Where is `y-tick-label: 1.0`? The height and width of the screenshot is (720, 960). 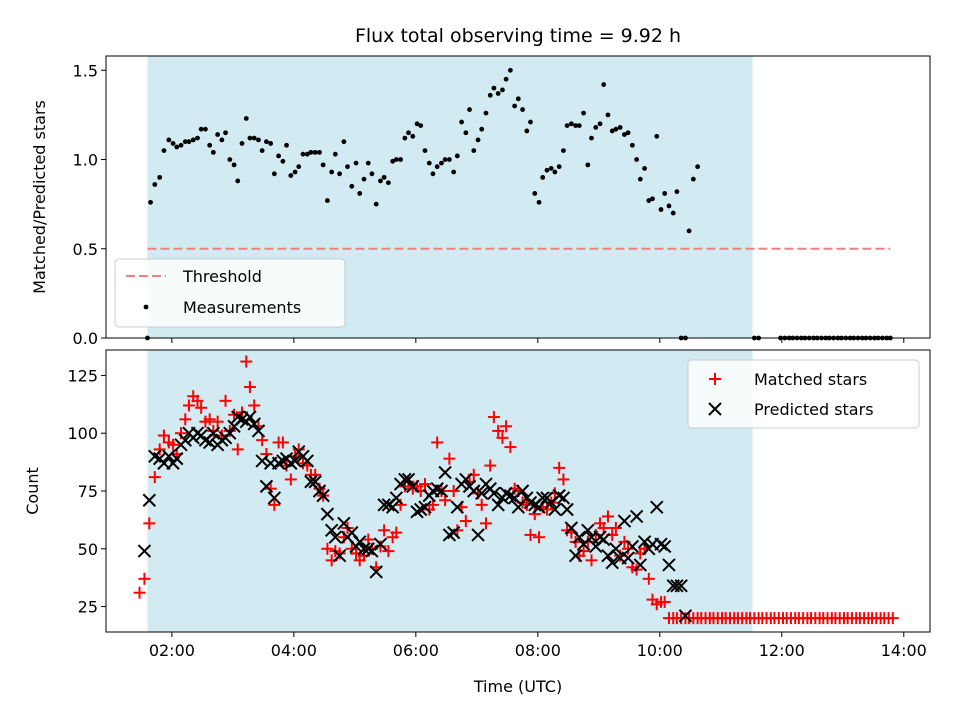
y-tick-label: 1.0 is located at coordinates (85, 160).